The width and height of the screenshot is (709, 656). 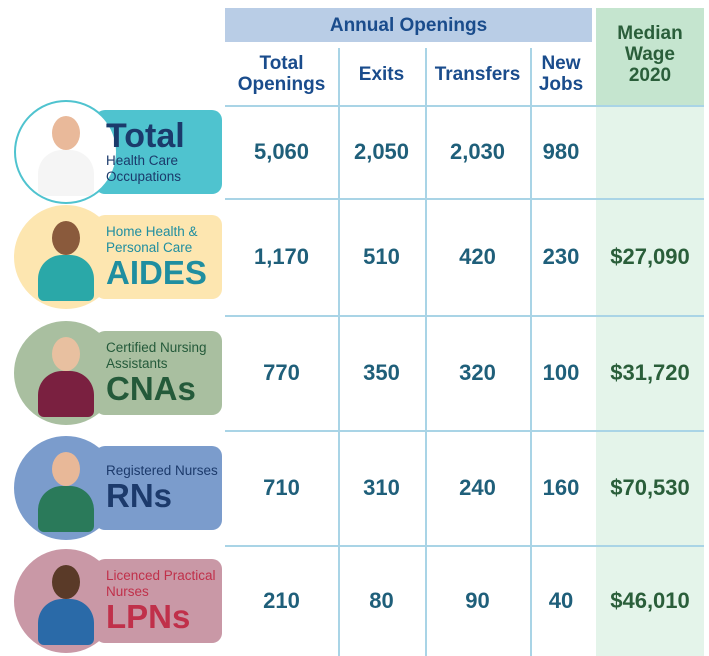 What do you see at coordinates (381, 256) in the screenshot?
I see `openings-value: 510` at bounding box center [381, 256].